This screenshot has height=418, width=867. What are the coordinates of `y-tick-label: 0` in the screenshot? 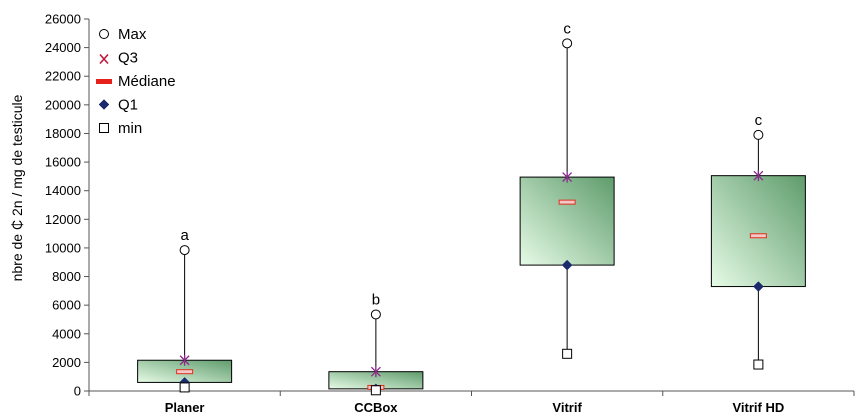 It's located at (77, 391).